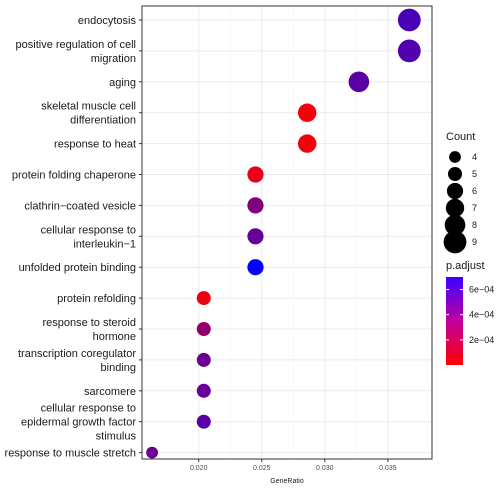 This screenshot has height=490, width=498. What do you see at coordinates (103, 121) in the screenshot?
I see `term-label-line: differentiation` at bounding box center [103, 121].